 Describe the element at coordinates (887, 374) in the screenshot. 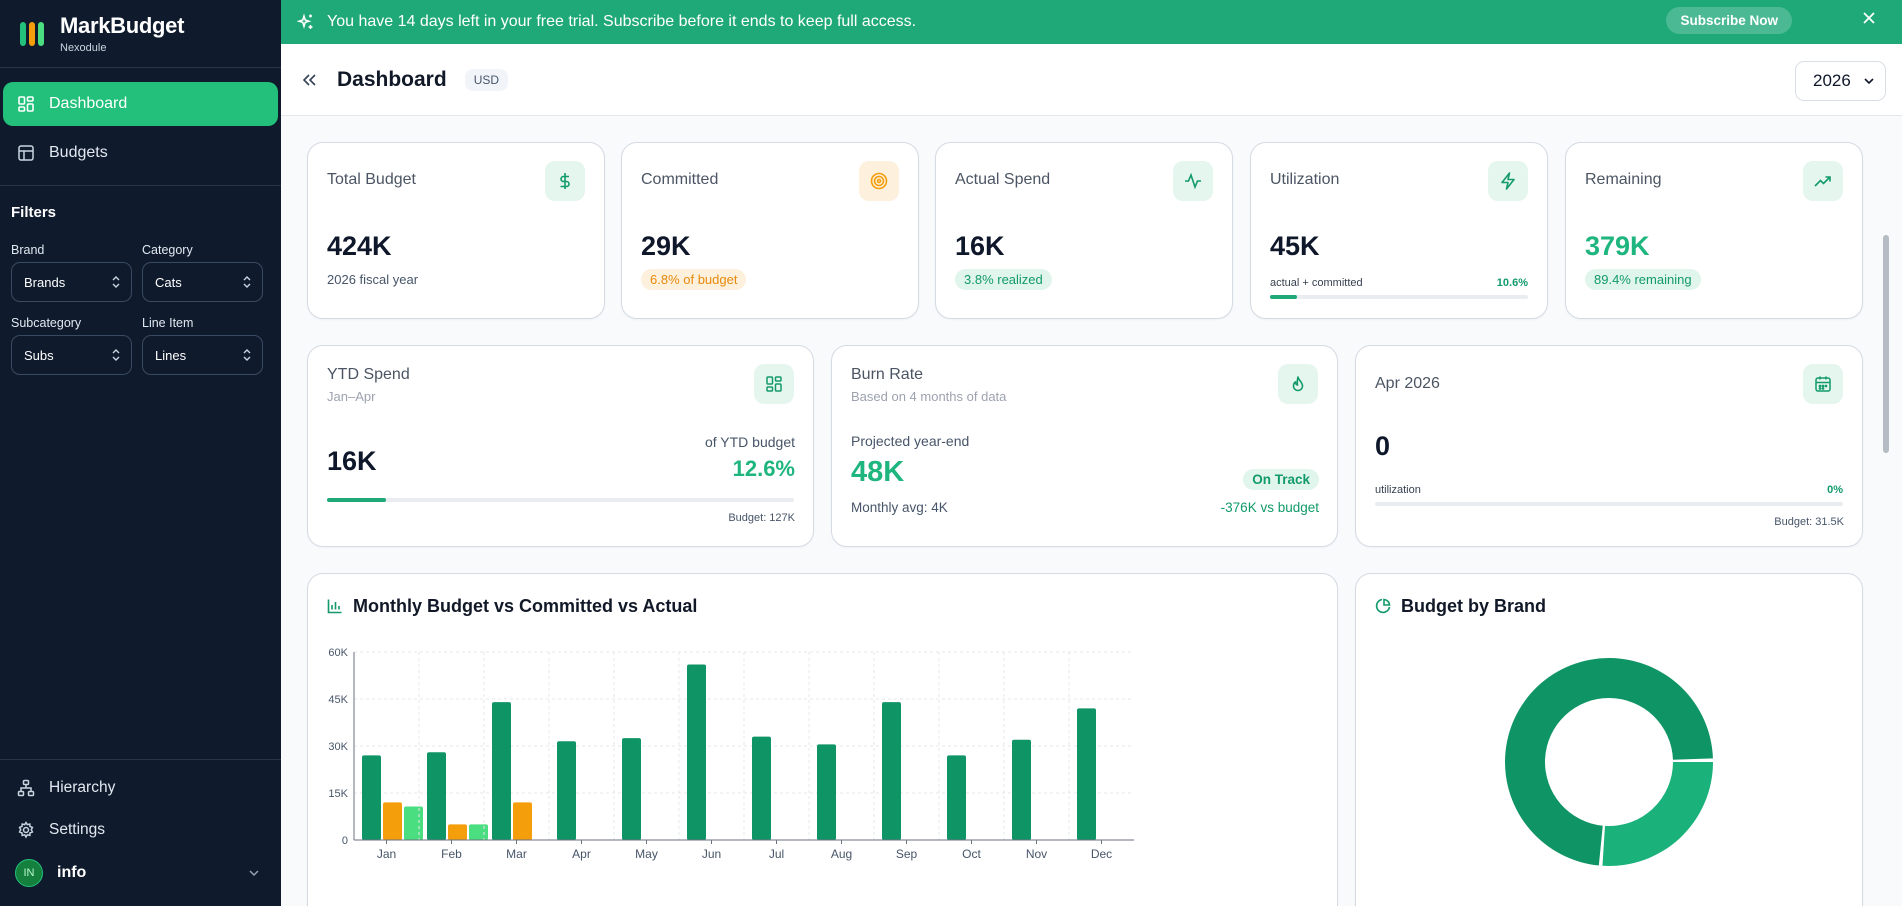

I see `burn-title: Burn Rate` at that location.